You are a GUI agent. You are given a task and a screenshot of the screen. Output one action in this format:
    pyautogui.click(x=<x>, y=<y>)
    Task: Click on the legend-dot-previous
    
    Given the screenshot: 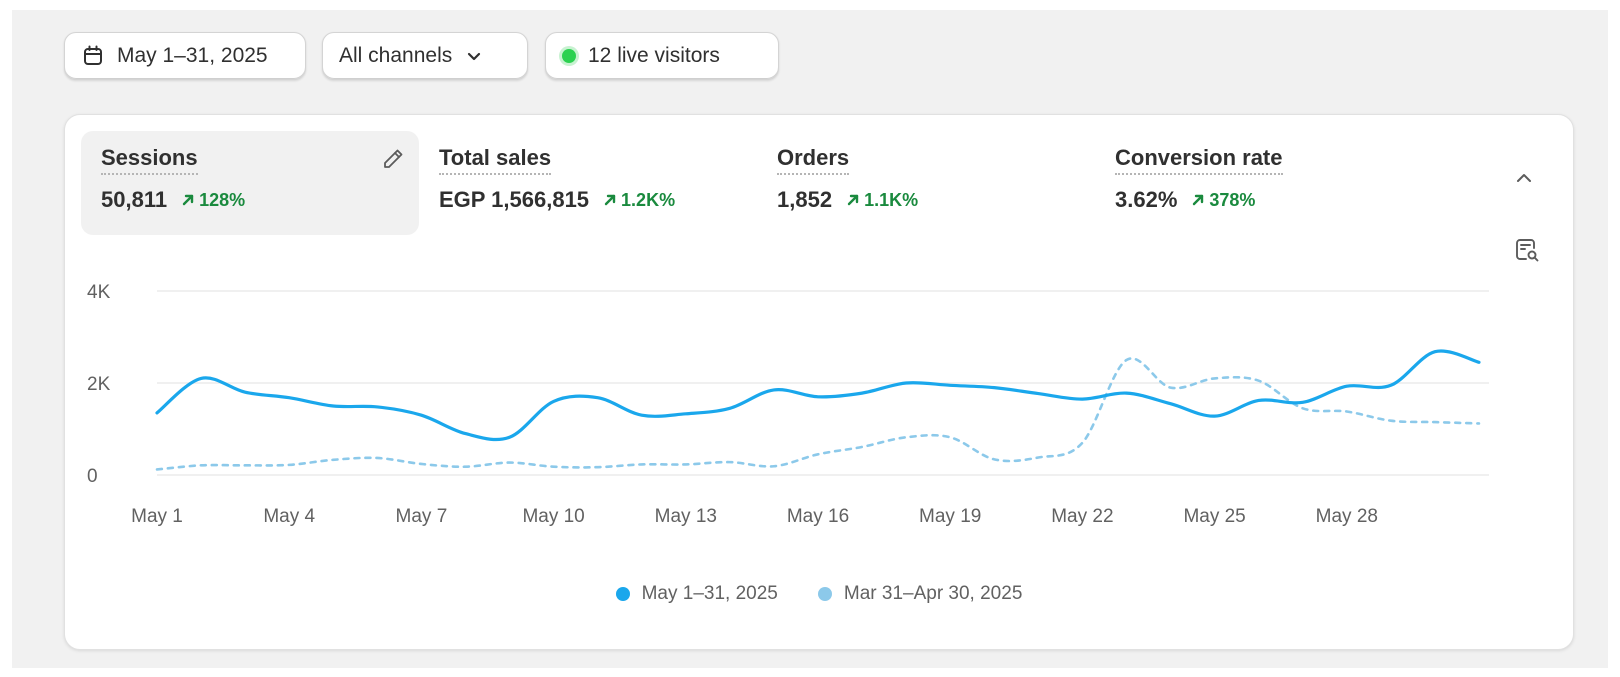 What is the action you would take?
    pyautogui.click(x=824, y=594)
    